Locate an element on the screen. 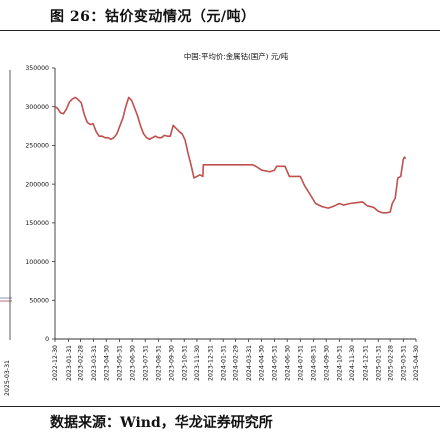 The height and width of the screenshot is (437, 440). x-tick-label: 2024-07-31 is located at coordinates (301, 363).